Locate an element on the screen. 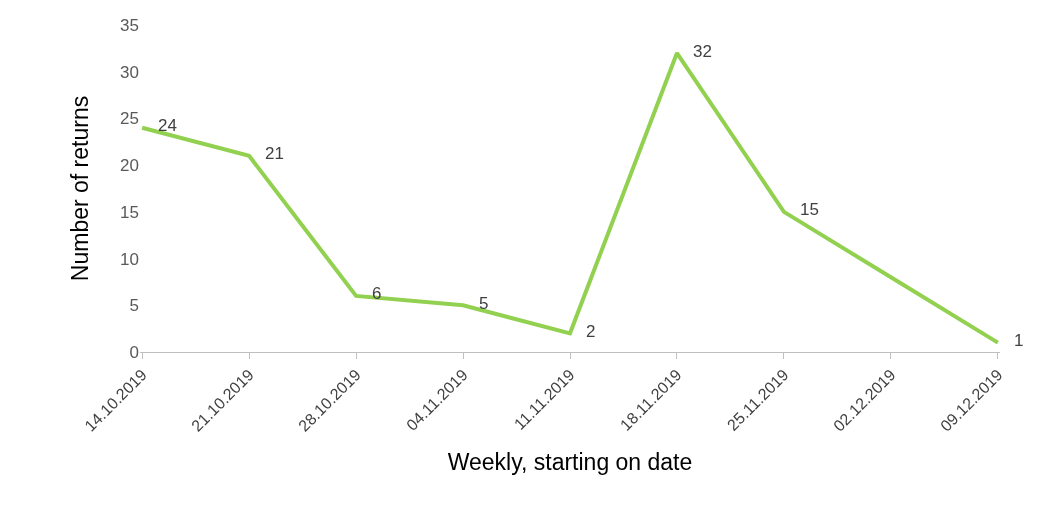 Image resolution: width=1041 pixels, height=523 pixels. y-tick-label: 30 is located at coordinates (129, 72).